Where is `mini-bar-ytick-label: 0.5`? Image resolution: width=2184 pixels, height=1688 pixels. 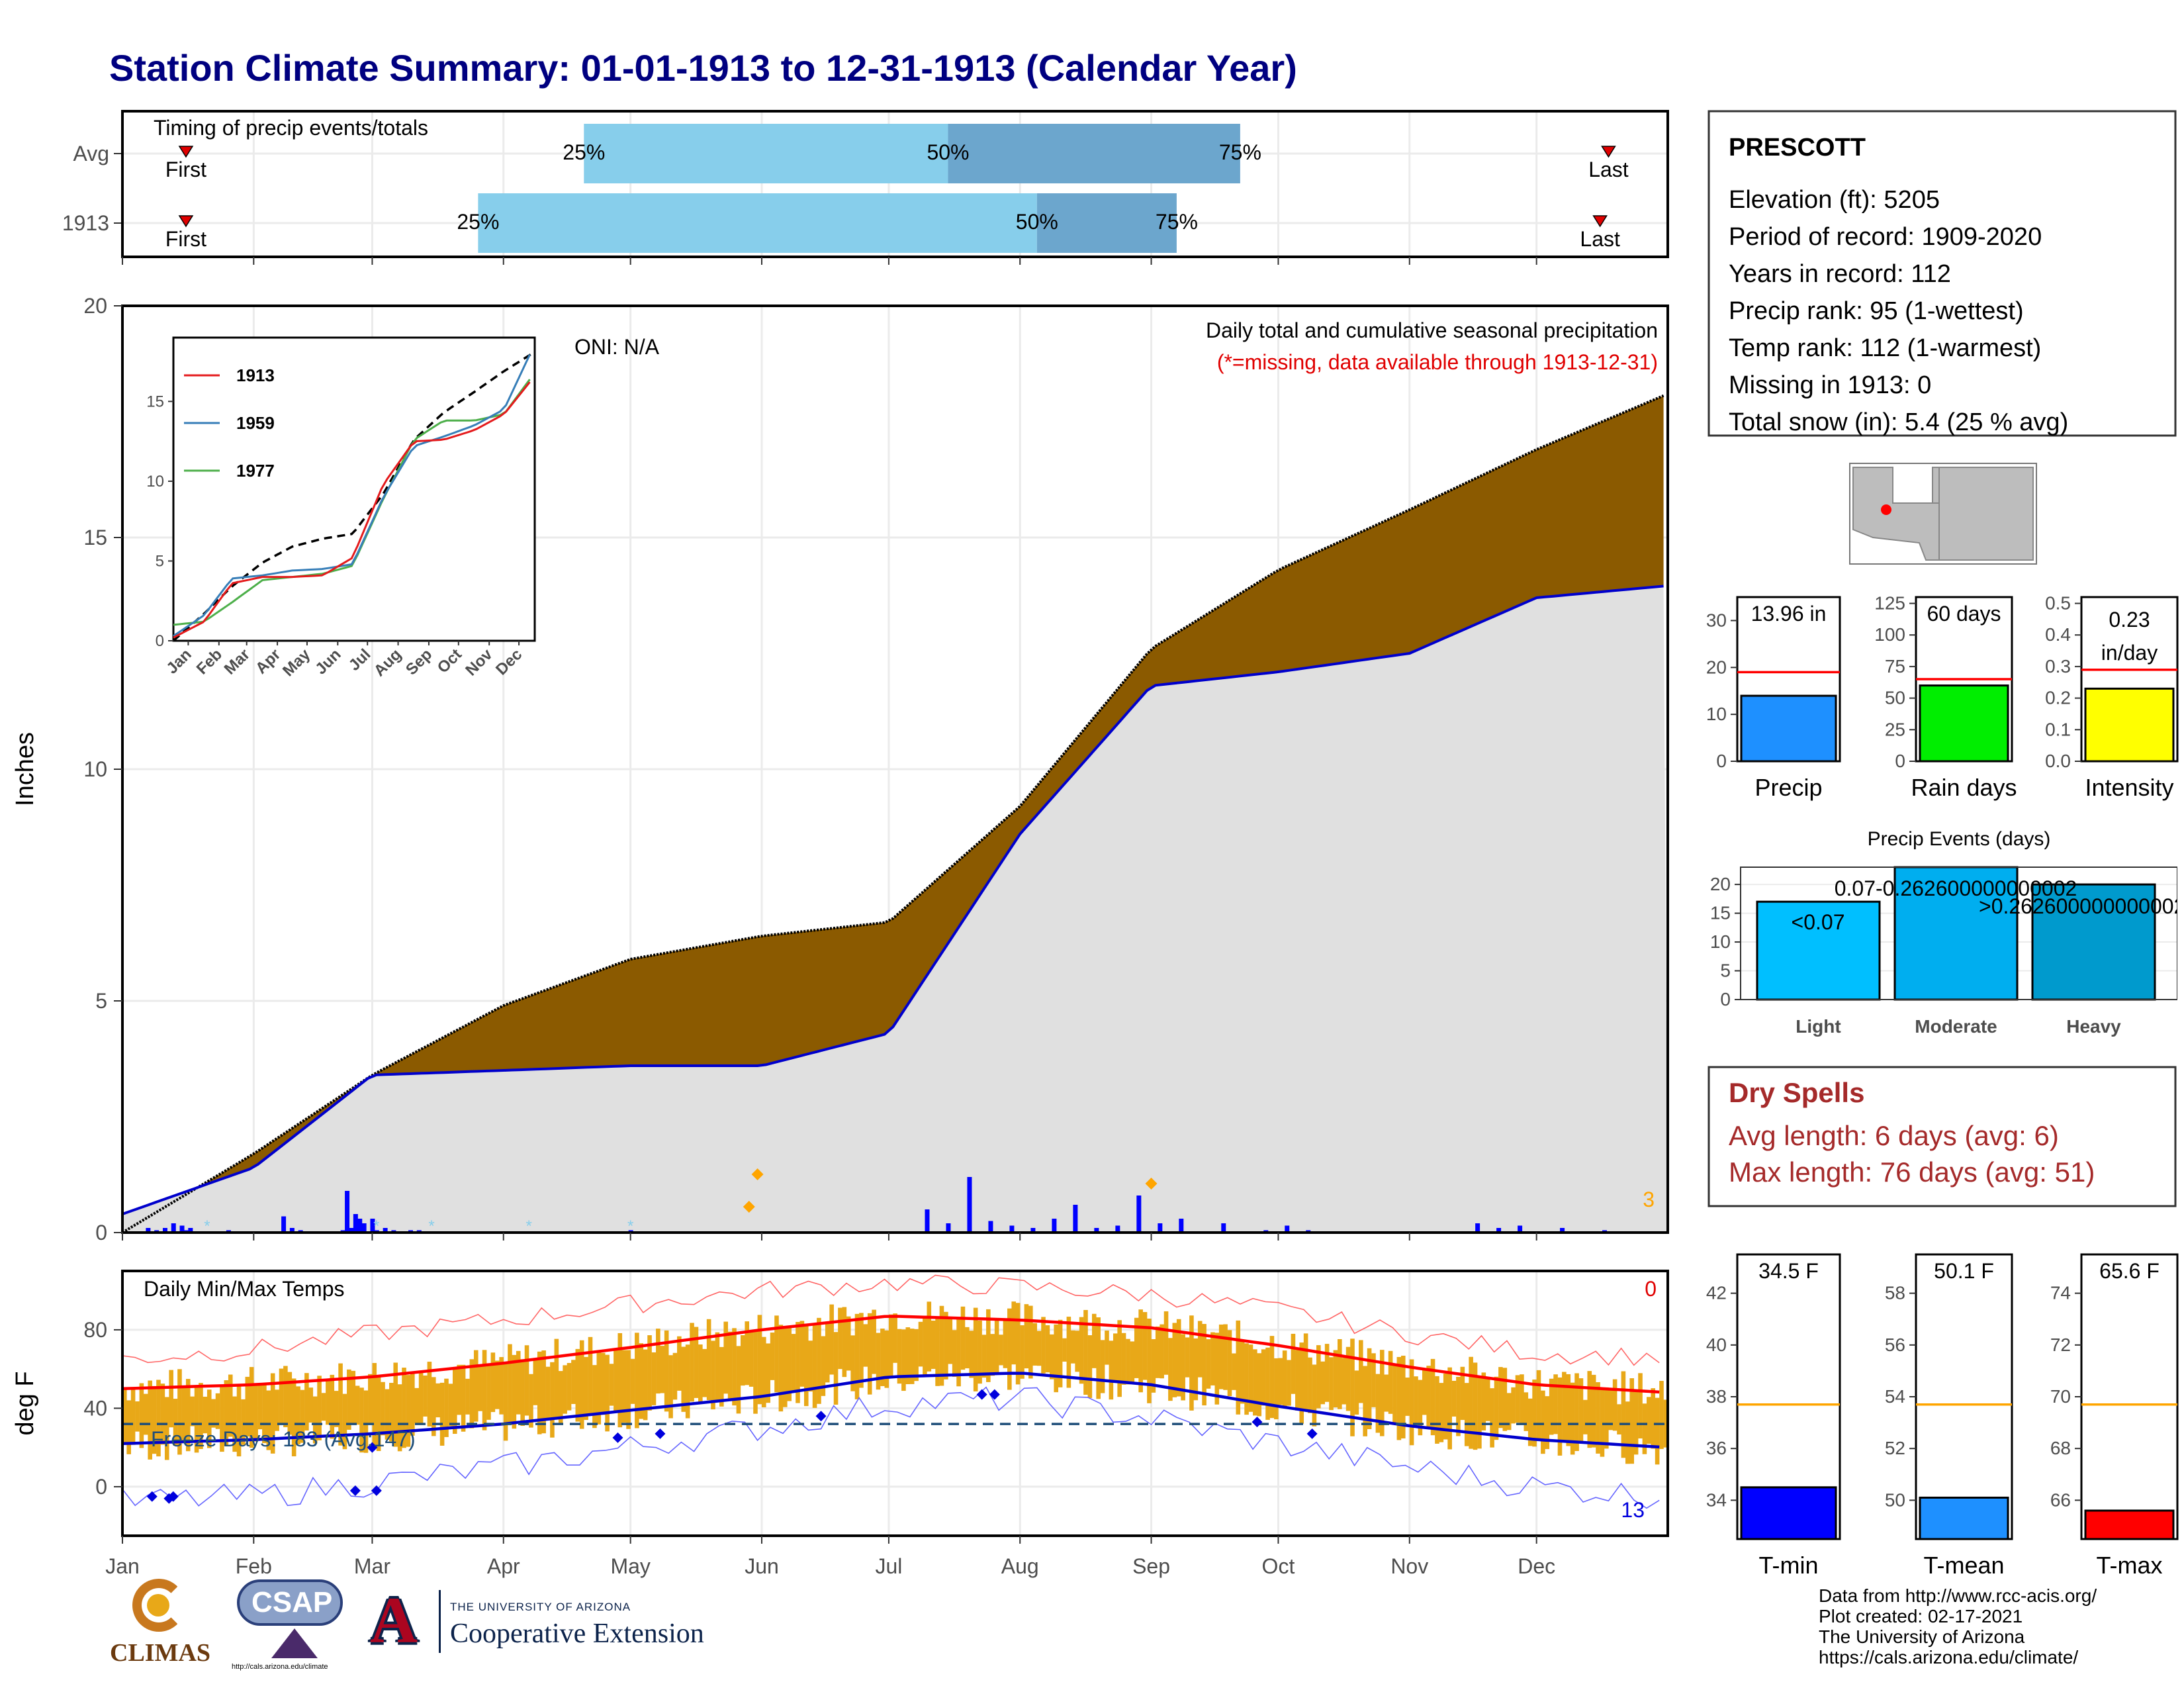
mini-bar-ytick-label: 0.5 is located at coordinates (2058, 603).